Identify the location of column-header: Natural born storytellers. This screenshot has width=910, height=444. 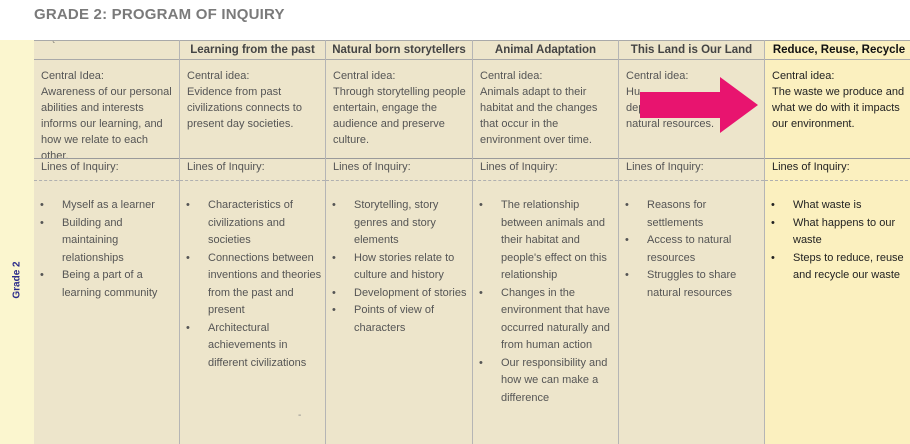
(399, 50).